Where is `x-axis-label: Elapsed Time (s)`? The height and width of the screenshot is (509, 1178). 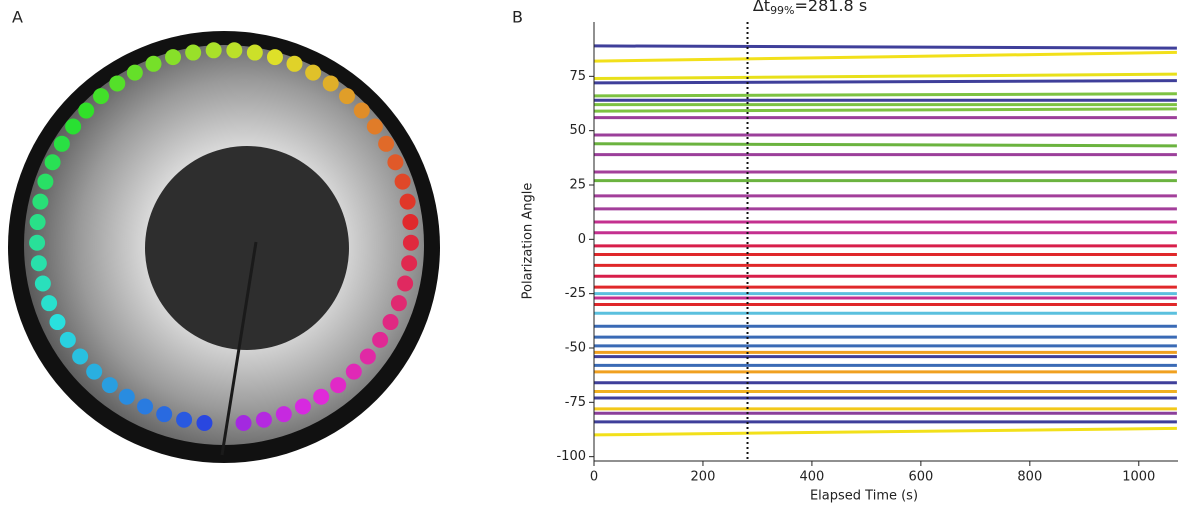
x-axis-label: Elapsed Time (s) is located at coordinates (864, 496).